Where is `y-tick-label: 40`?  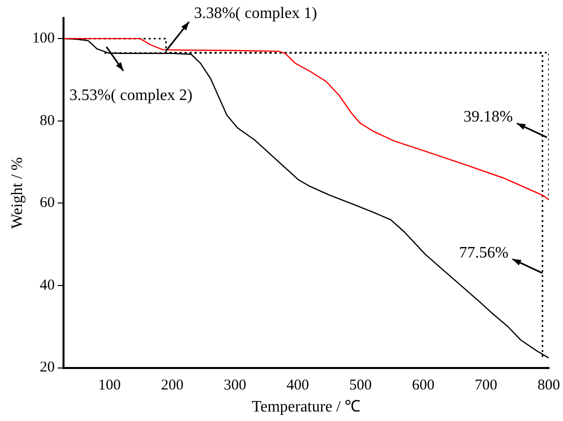 y-tick-label: 40 is located at coordinates (47, 285).